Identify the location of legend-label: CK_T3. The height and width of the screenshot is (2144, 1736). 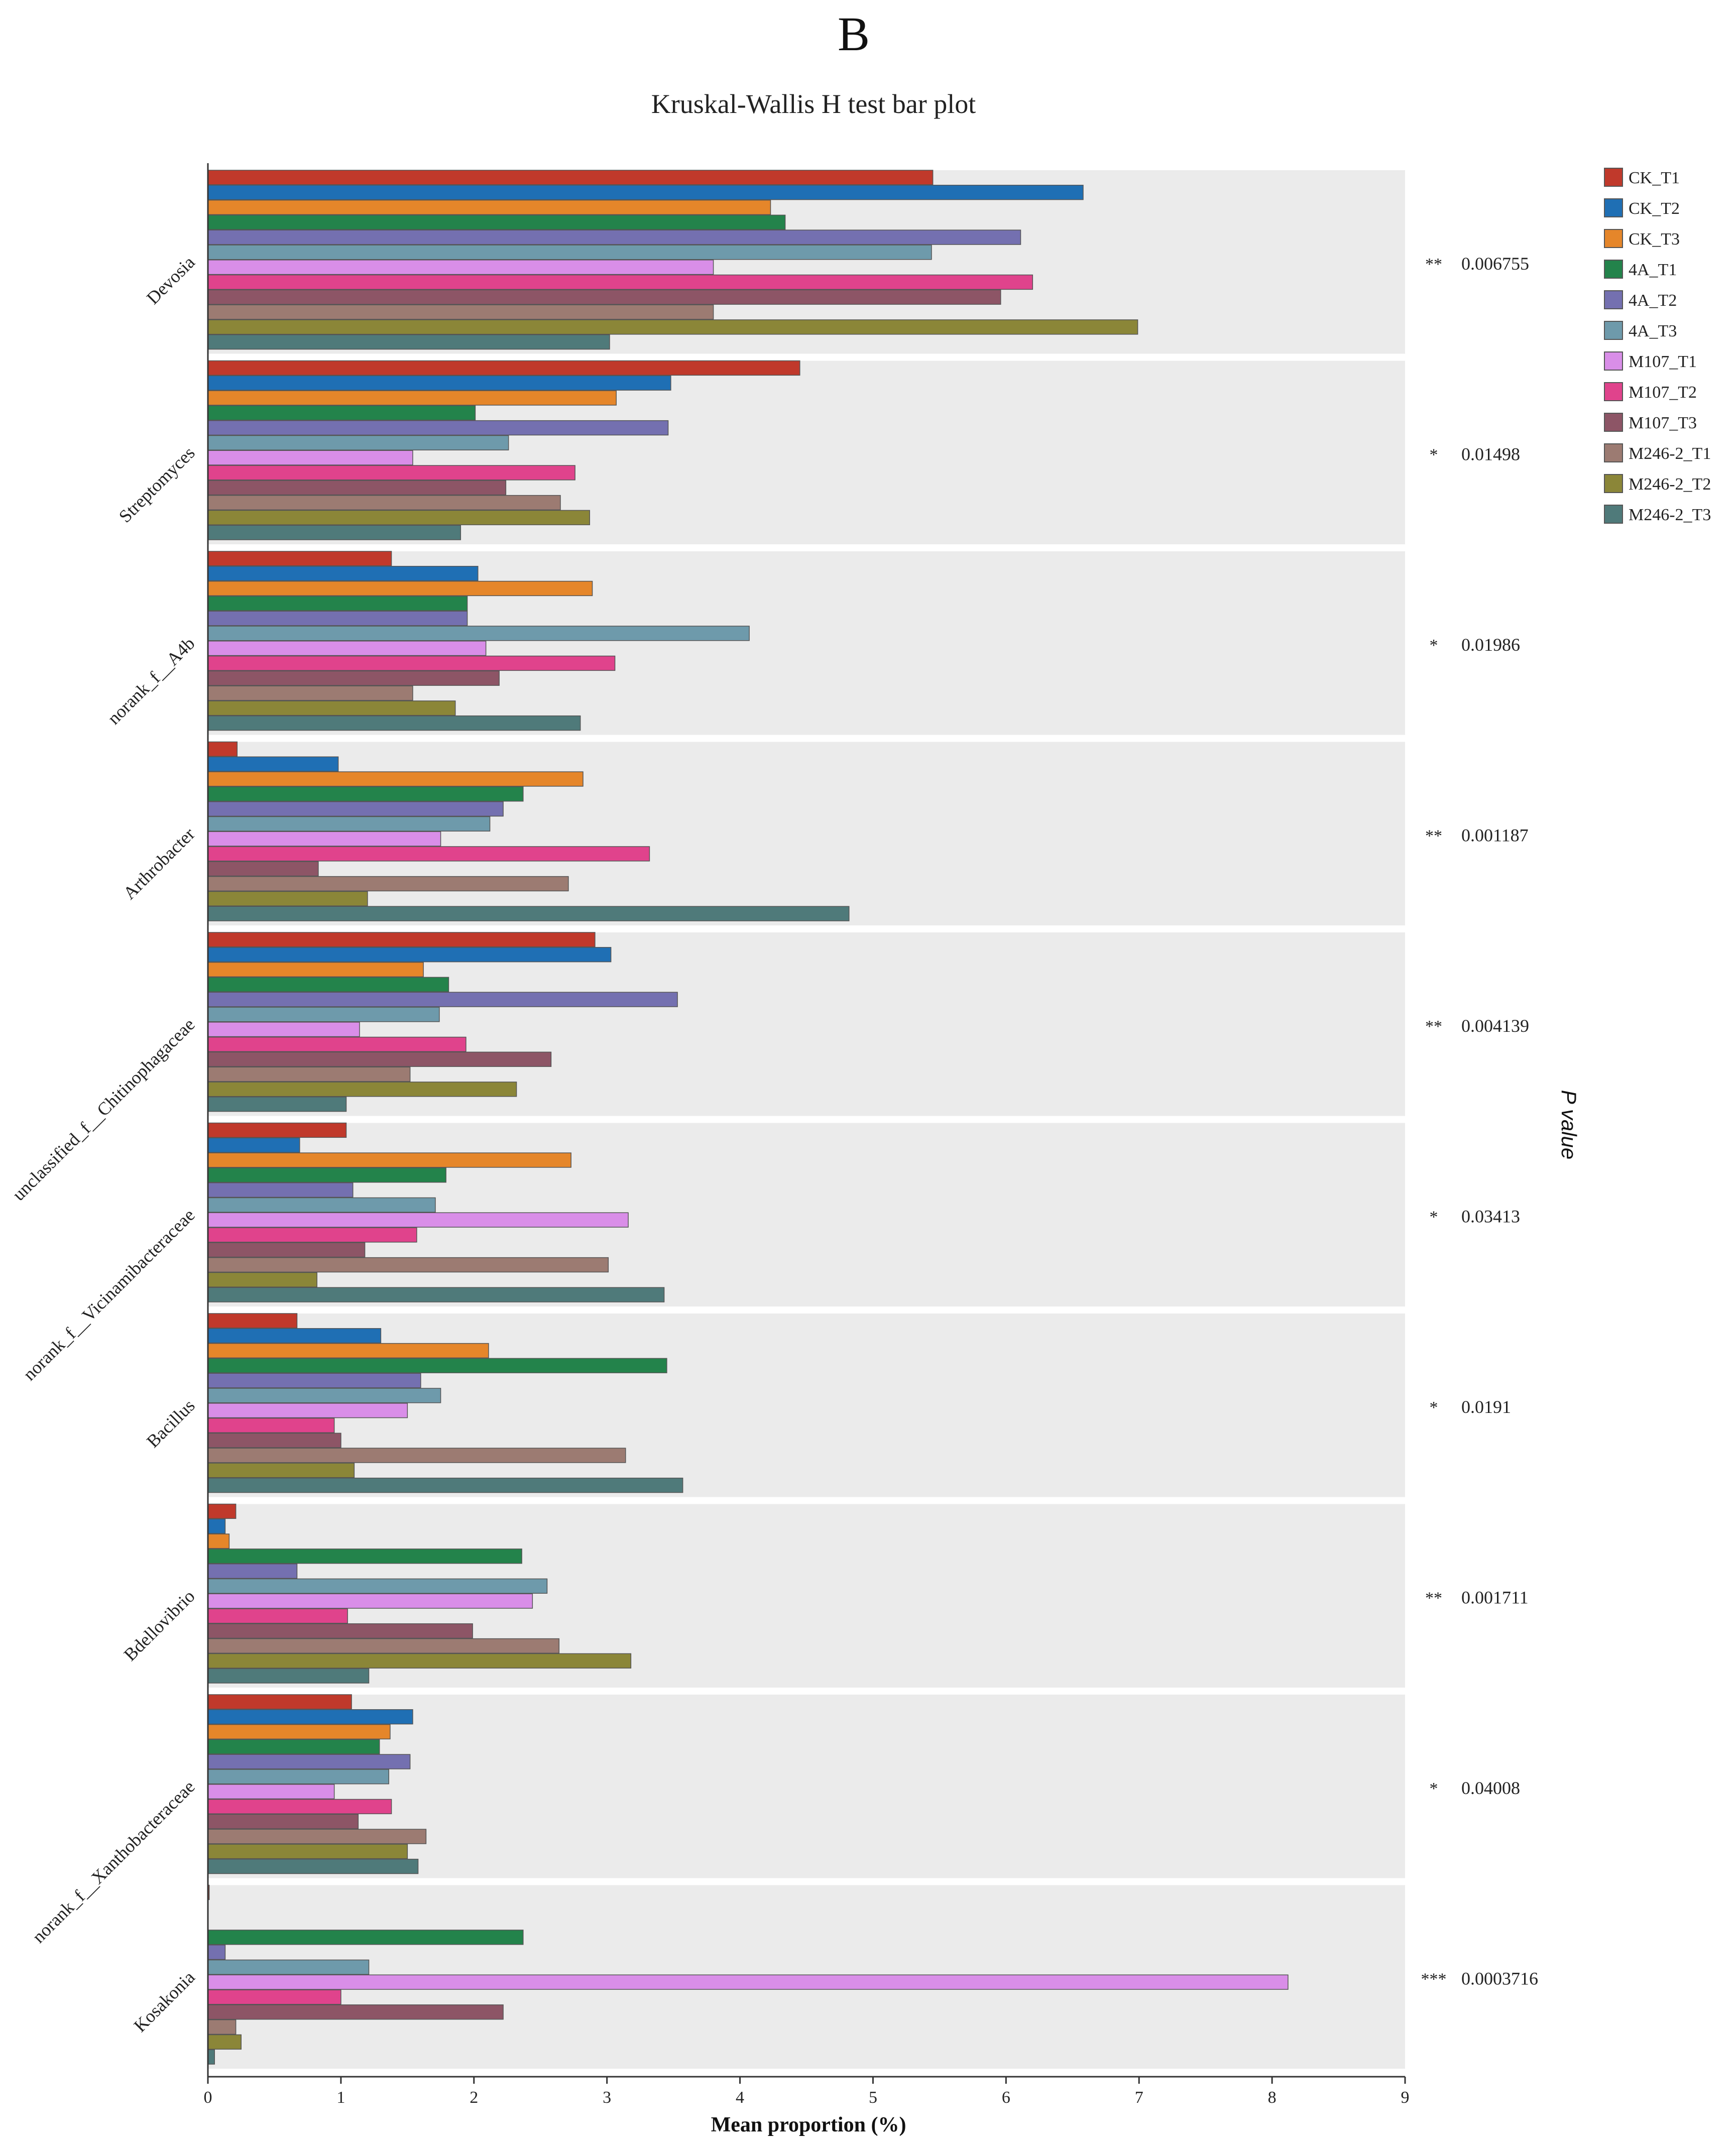
(1654, 239).